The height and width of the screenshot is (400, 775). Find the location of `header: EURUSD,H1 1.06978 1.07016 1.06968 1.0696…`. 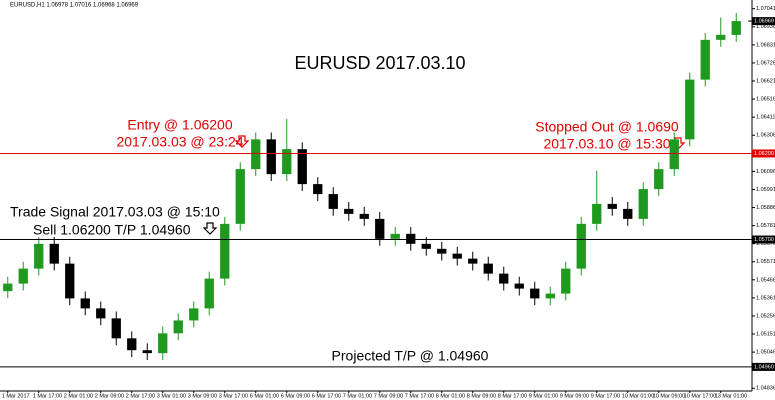

header: EURUSD,H1 1.06978 1.07016 1.06968 1.0696… is located at coordinates (74, 6).